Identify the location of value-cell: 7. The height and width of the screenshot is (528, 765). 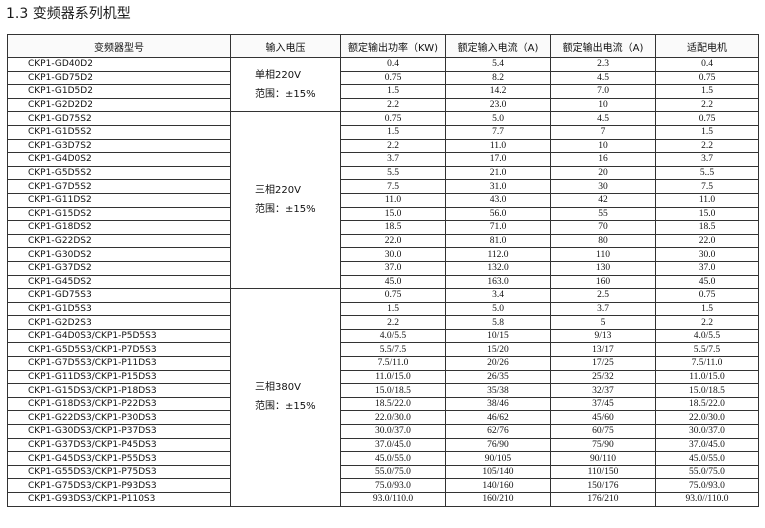
(603, 132).